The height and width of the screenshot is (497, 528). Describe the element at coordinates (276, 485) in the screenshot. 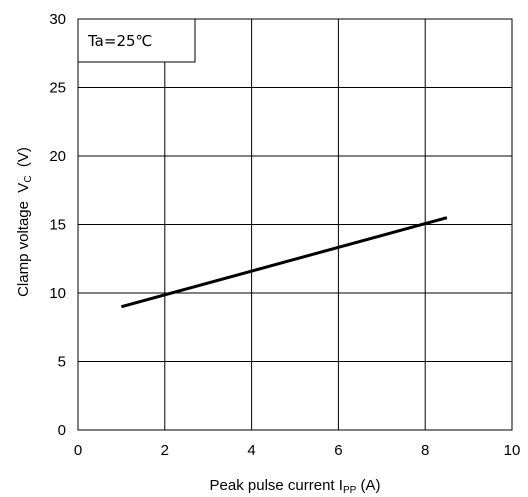

I see `x-axis-title-main: Peak pulse current I` at that location.